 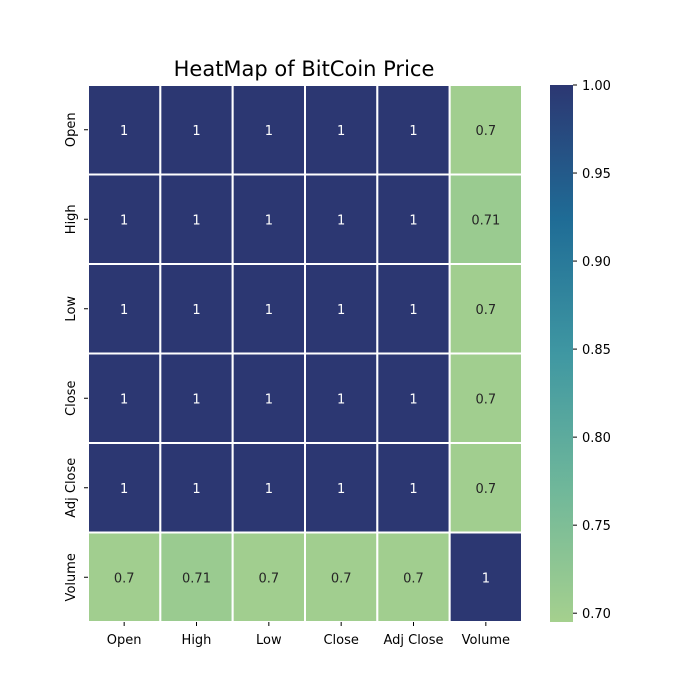 What do you see at coordinates (308, 635) in the screenshot?
I see `x-tick-labels: Open High Low Close Adj Close Volume` at bounding box center [308, 635].